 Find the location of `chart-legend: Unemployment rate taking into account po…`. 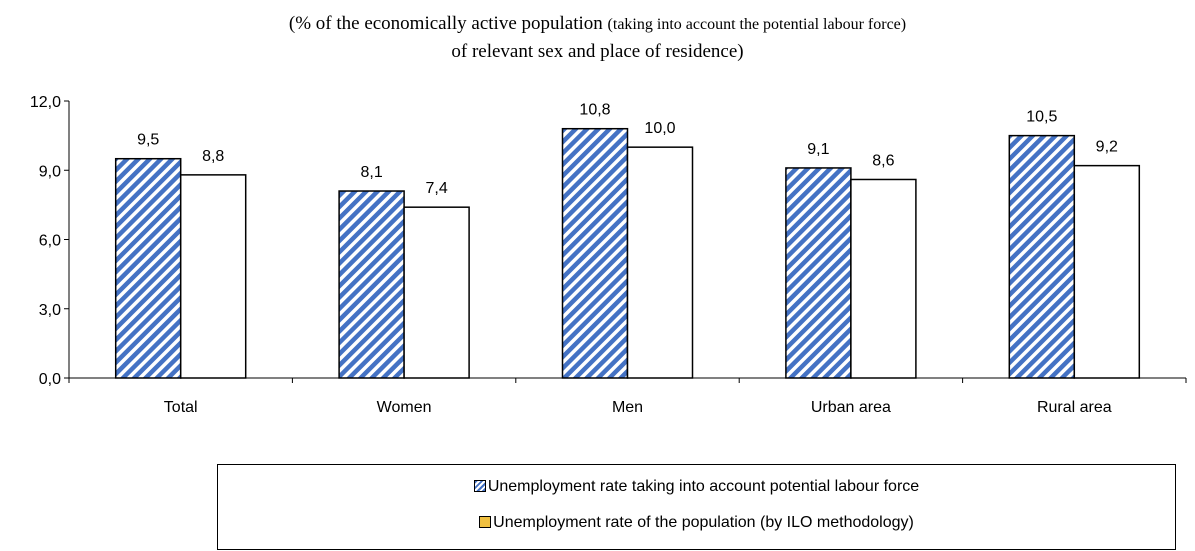

chart-legend: Unemployment rate taking into account po… is located at coordinates (696, 507).